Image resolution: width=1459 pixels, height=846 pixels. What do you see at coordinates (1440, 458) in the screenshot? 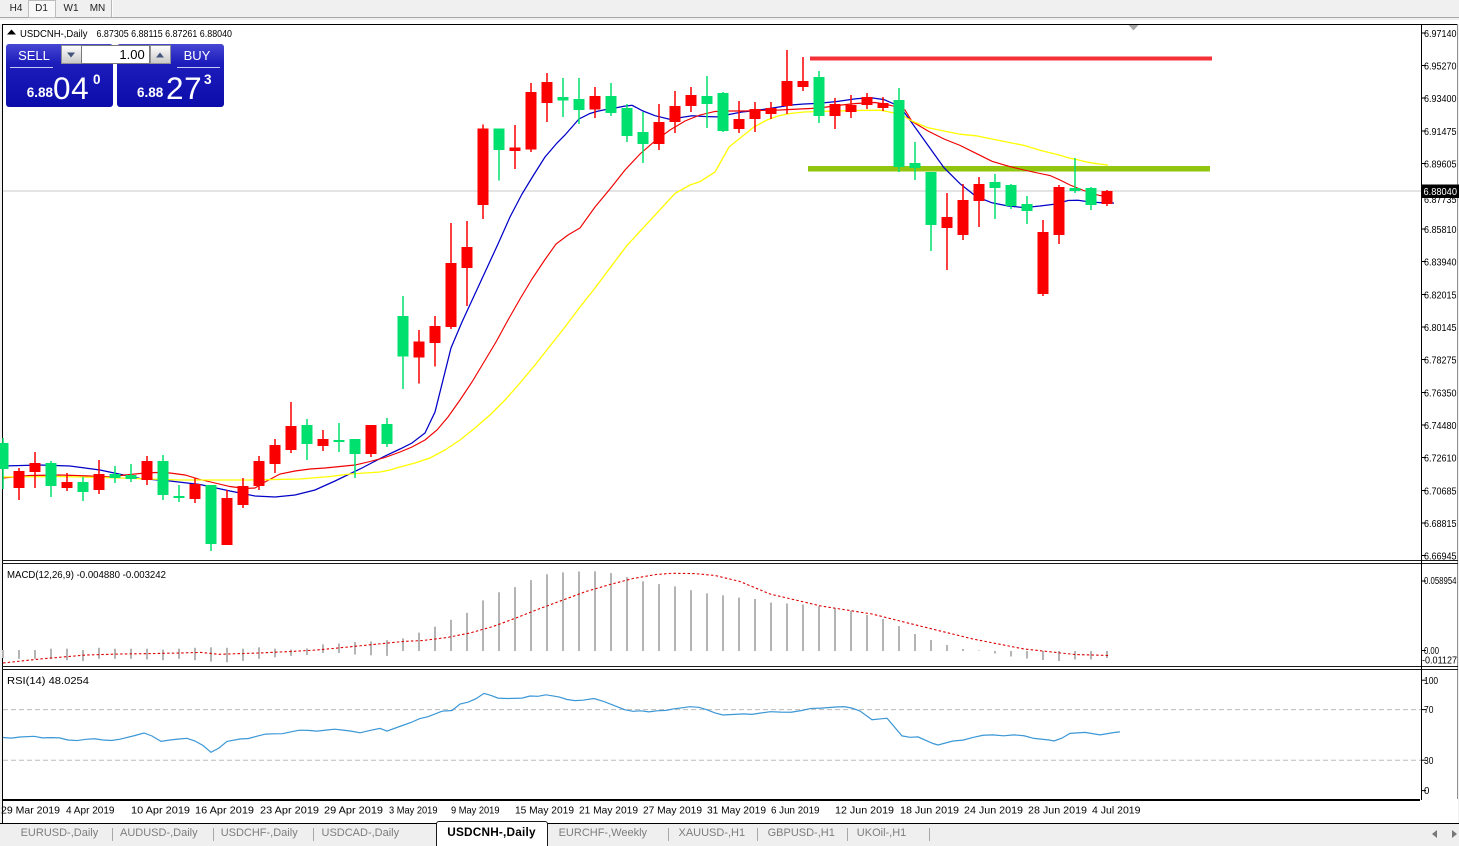
I see `svg-text: 6.72610` at bounding box center [1440, 458].